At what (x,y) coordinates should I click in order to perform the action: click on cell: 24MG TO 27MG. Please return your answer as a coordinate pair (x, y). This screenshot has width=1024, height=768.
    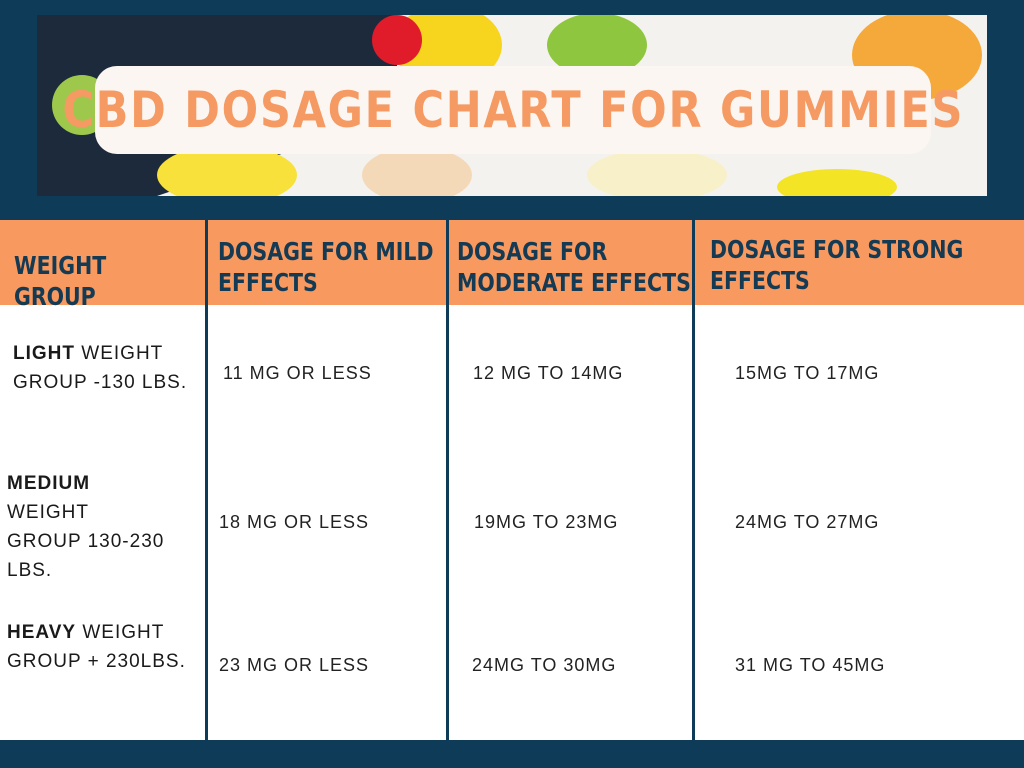
    Looking at the image, I should click on (807, 522).